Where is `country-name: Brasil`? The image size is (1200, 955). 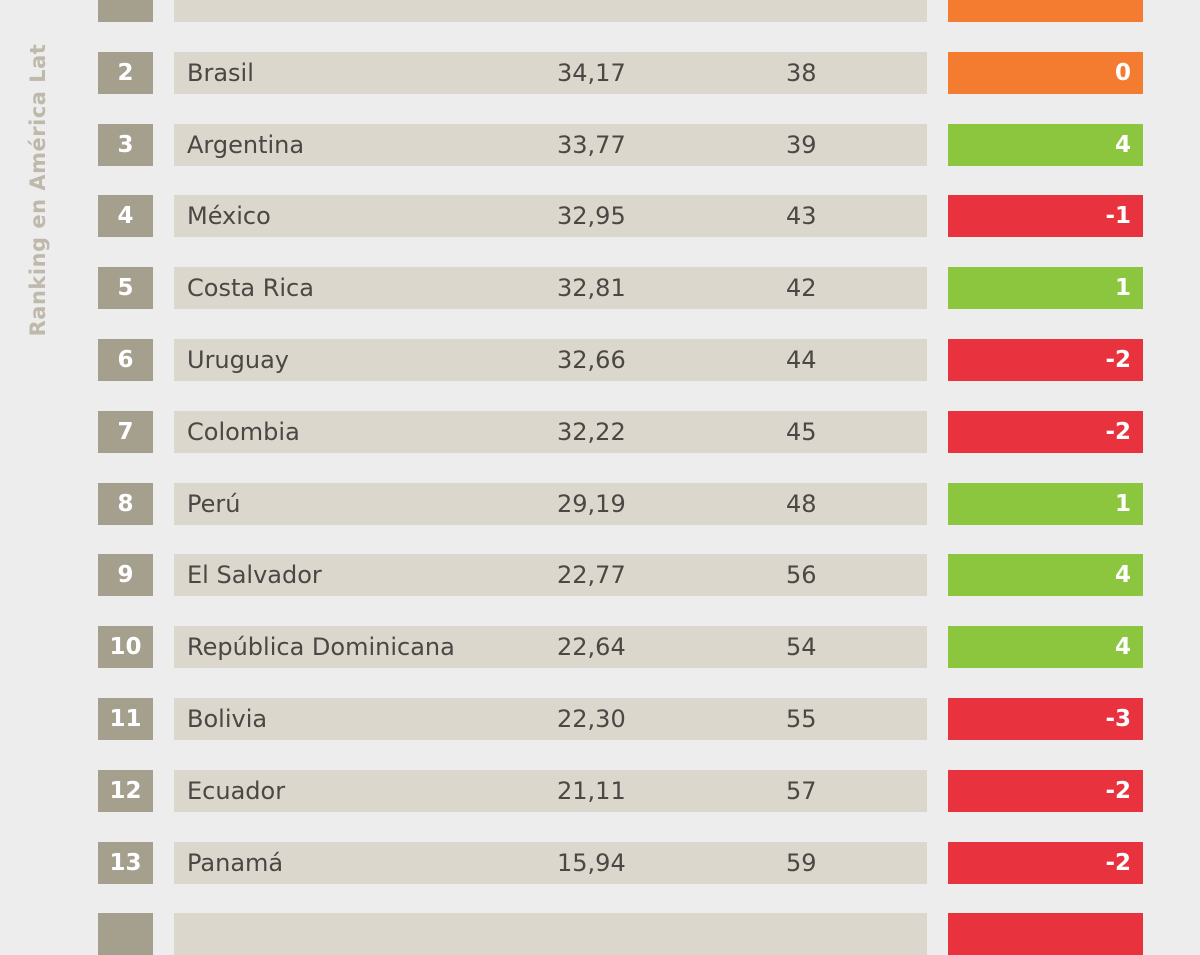 country-name: Brasil is located at coordinates (220, 72).